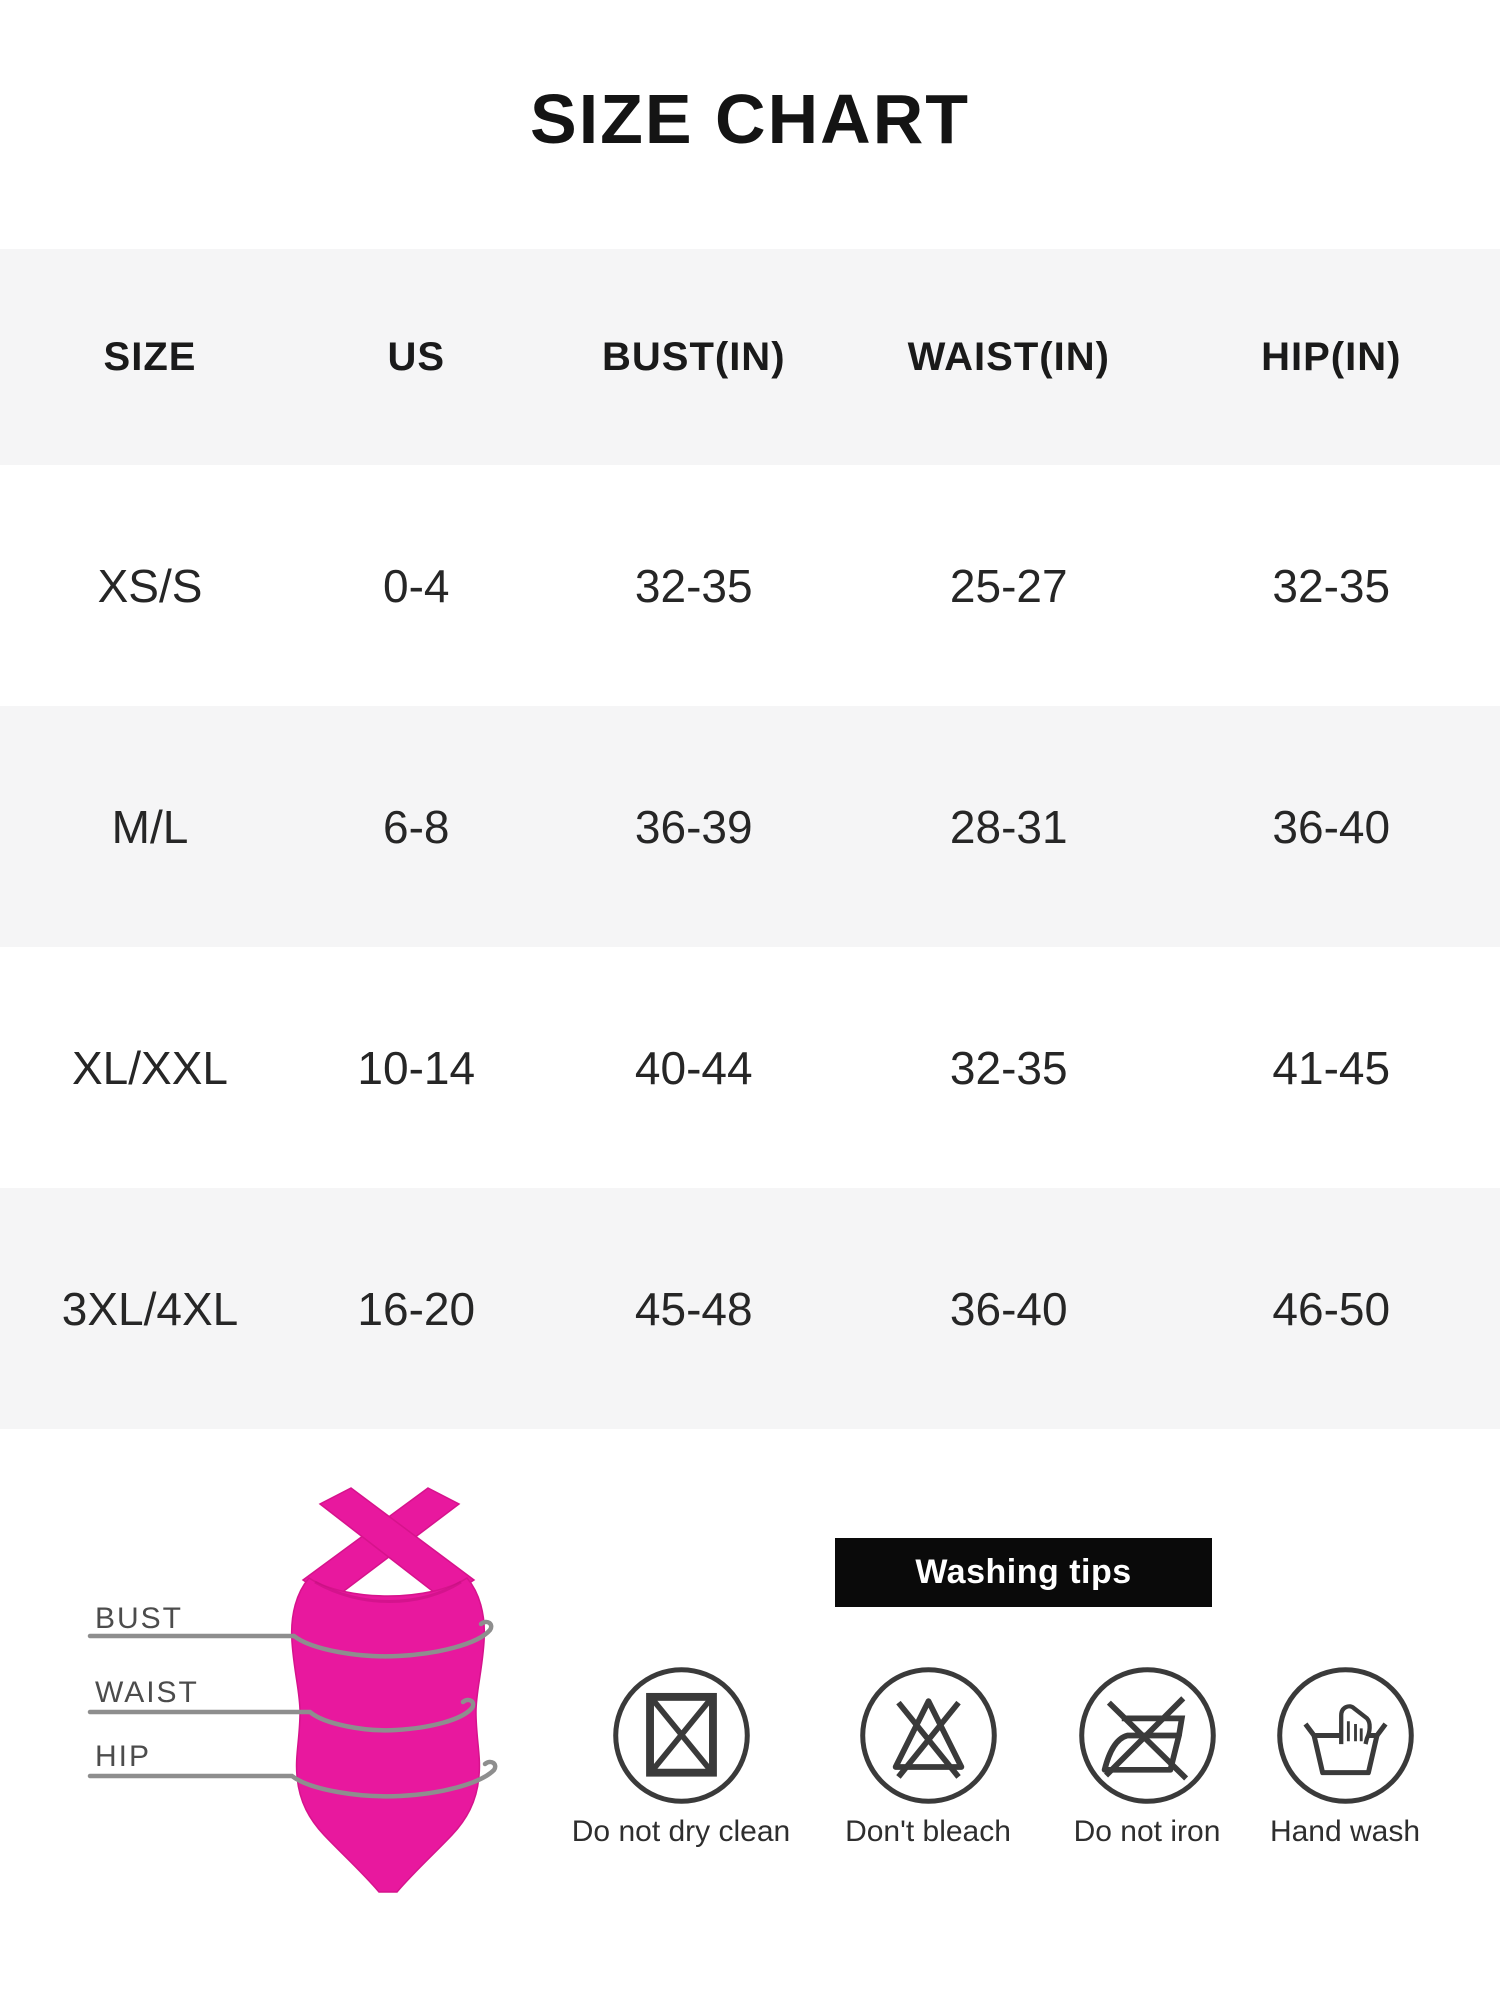 This screenshot has width=1500, height=2000. Describe the element at coordinates (681, 1831) in the screenshot. I see `wash-tip-label: Do not dry clean` at that location.